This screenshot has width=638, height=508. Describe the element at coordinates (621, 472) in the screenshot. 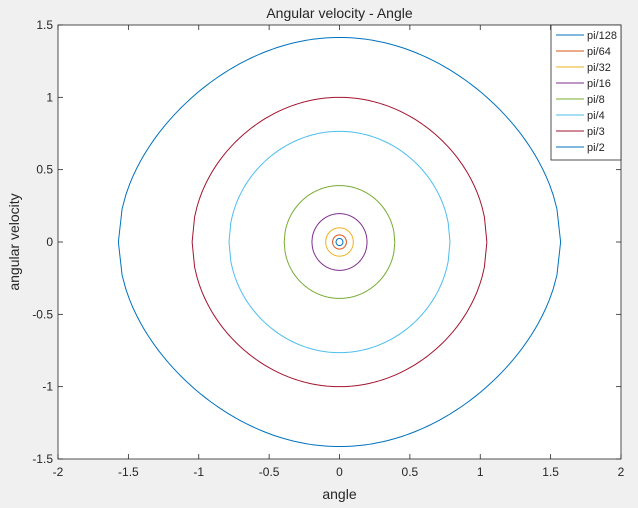

I see `x-tick-label: 2` at that location.